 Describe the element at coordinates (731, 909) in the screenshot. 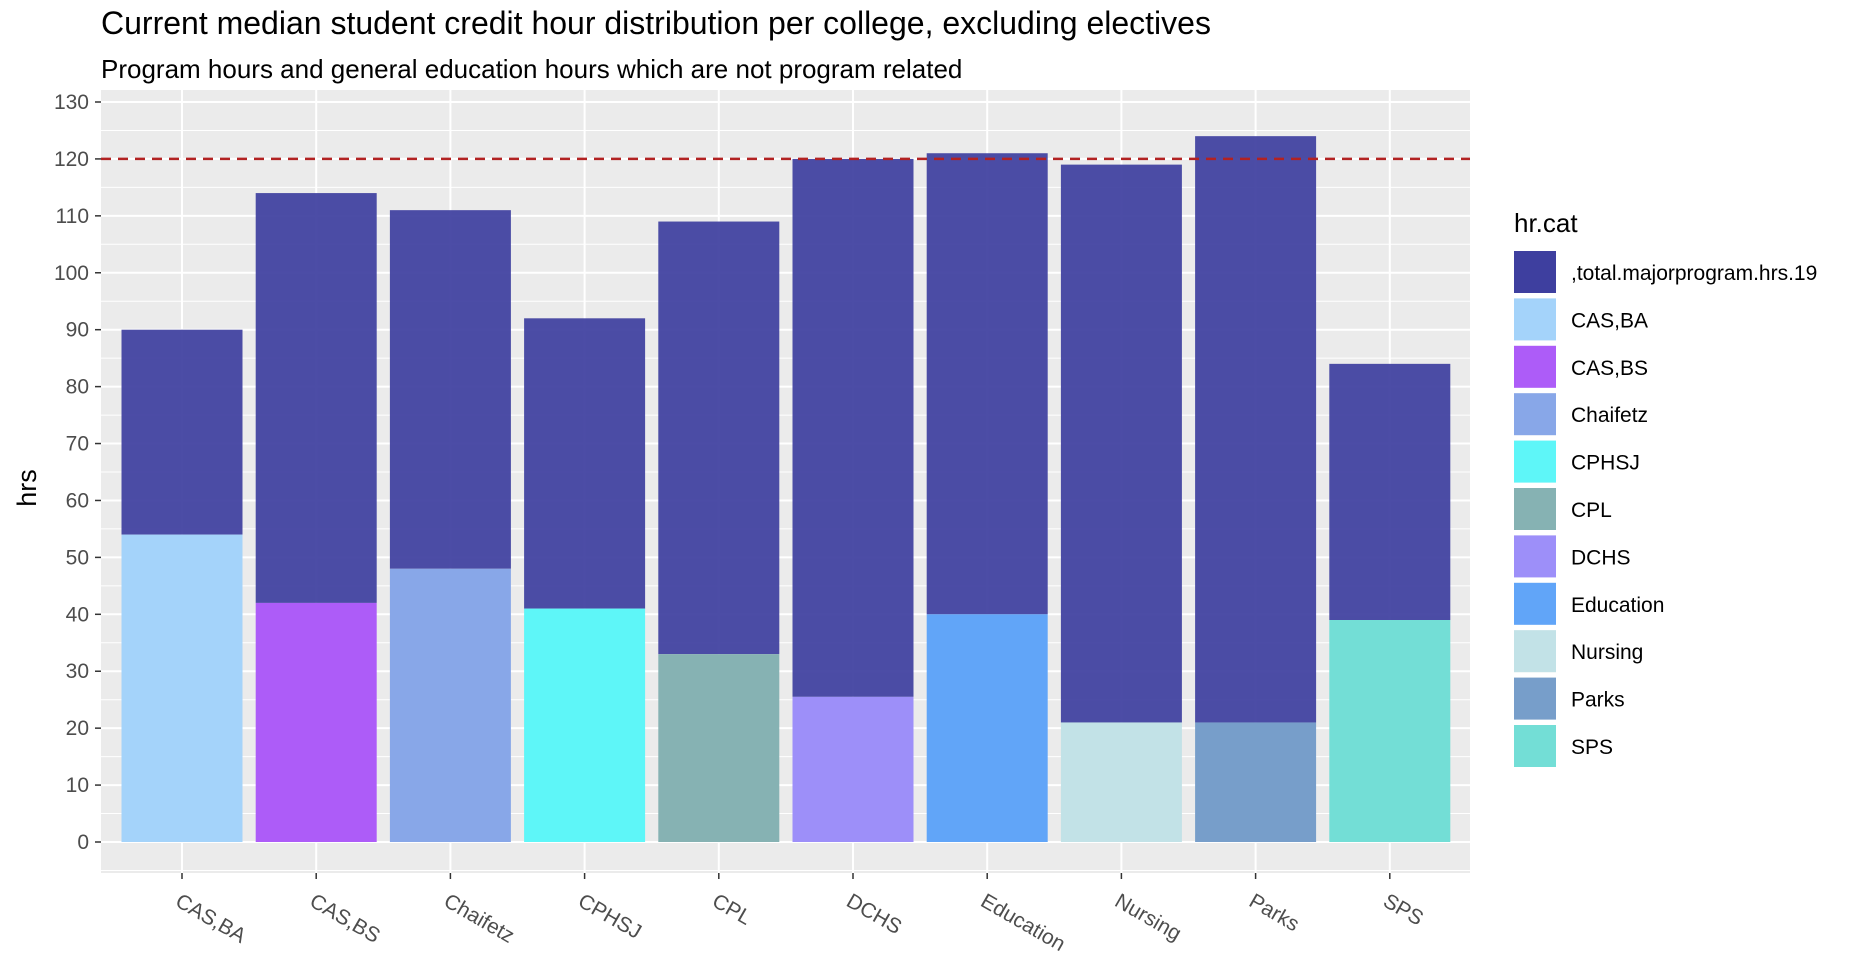

I see `x-tick-label: CPL` at that location.